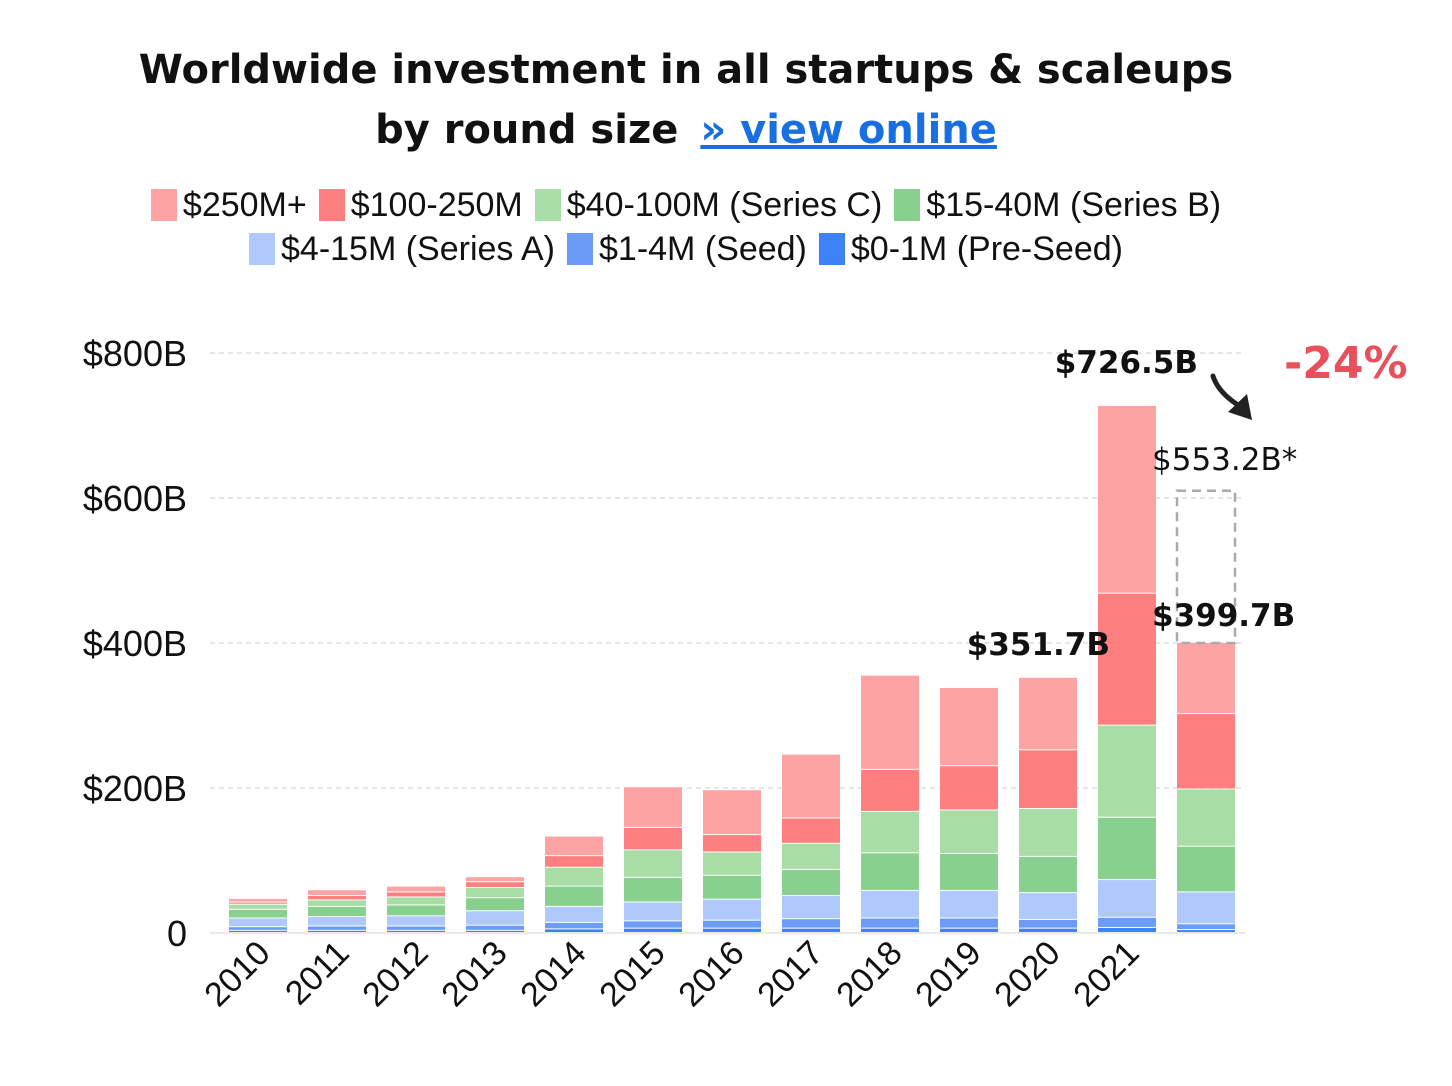  What do you see at coordinates (135, 643) in the screenshot?
I see `y-tick-label: $400B` at bounding box center [135, 643].